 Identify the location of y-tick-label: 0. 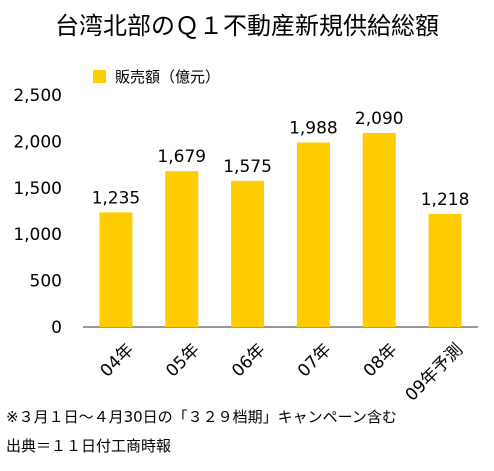
(56, 328).